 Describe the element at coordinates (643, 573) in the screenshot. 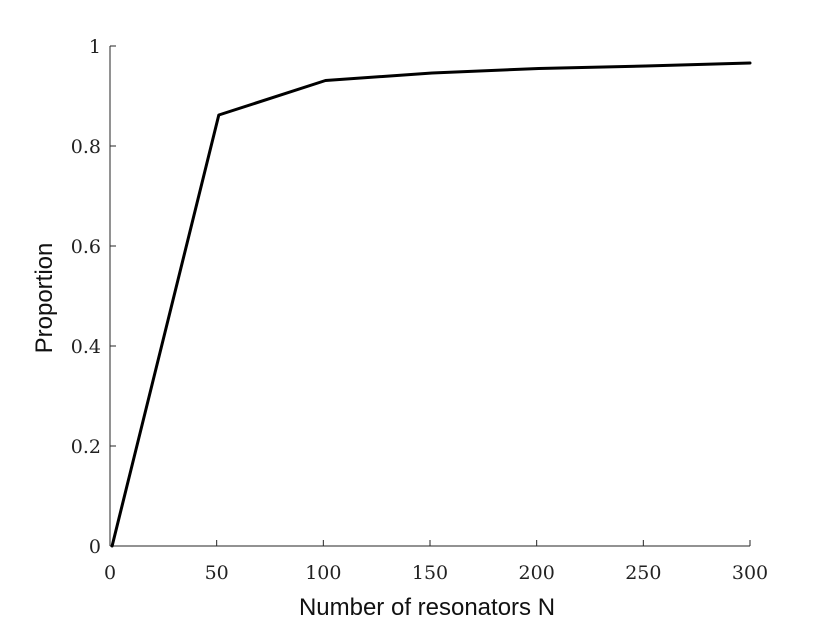

I see `x-tick-label: 250` at that location.